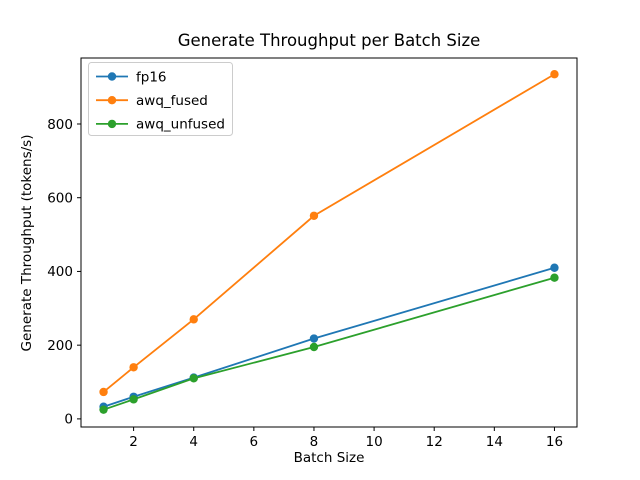 The image size is (640, 480). What do you see at coordinates (60, 272) in the screenshot?
I see `y-tick-label: 400` at bounding box center [60, 272].